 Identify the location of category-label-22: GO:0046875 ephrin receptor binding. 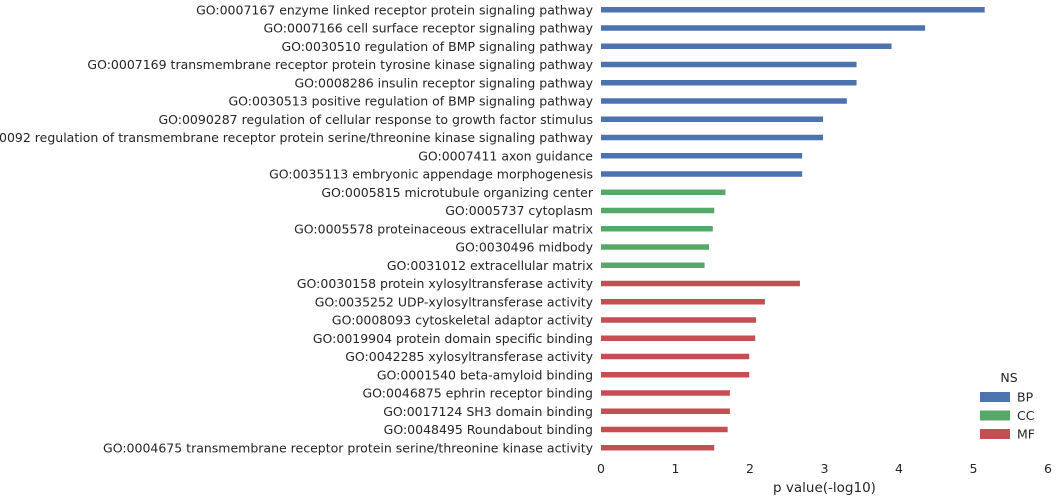
(477, 393).